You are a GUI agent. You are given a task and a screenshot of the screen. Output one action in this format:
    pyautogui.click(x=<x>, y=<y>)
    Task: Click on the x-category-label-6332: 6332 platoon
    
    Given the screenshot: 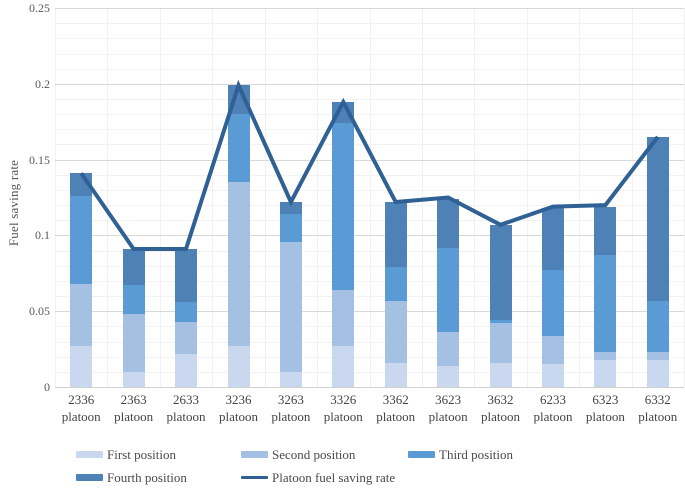 What is the action you would take?
    pyautogui.click(x=658, y=408)
    